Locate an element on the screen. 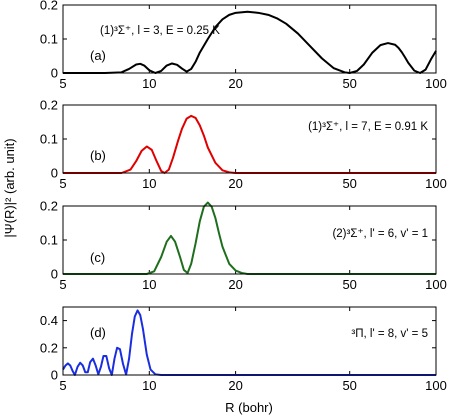  panel-annotation: (1)³Σ⁺, l = 7, E = 0.91 K is located at coordinates (368, 127).